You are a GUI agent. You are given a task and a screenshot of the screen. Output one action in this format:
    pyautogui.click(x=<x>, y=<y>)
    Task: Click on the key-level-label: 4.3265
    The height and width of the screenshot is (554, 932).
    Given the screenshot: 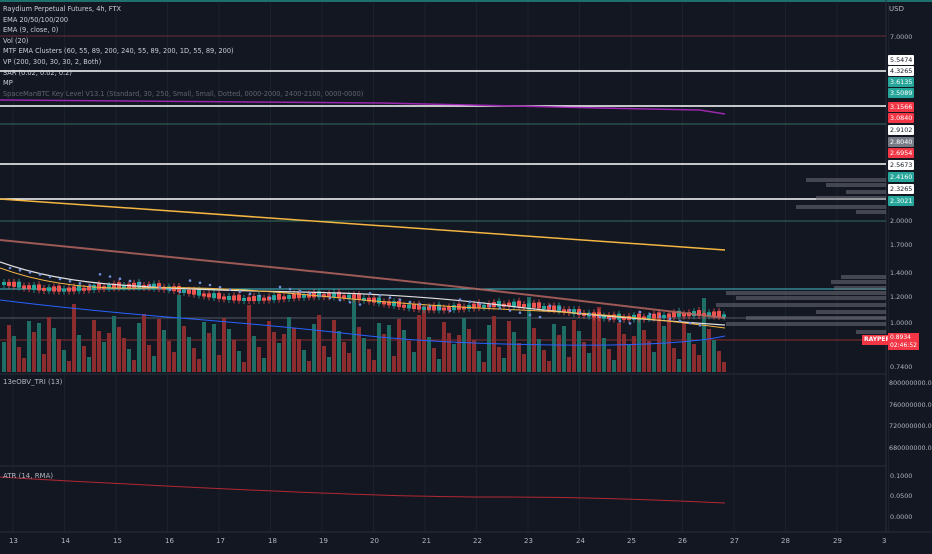 What is the action you would take?
    pyautogui.click(x=901, y=71)
    